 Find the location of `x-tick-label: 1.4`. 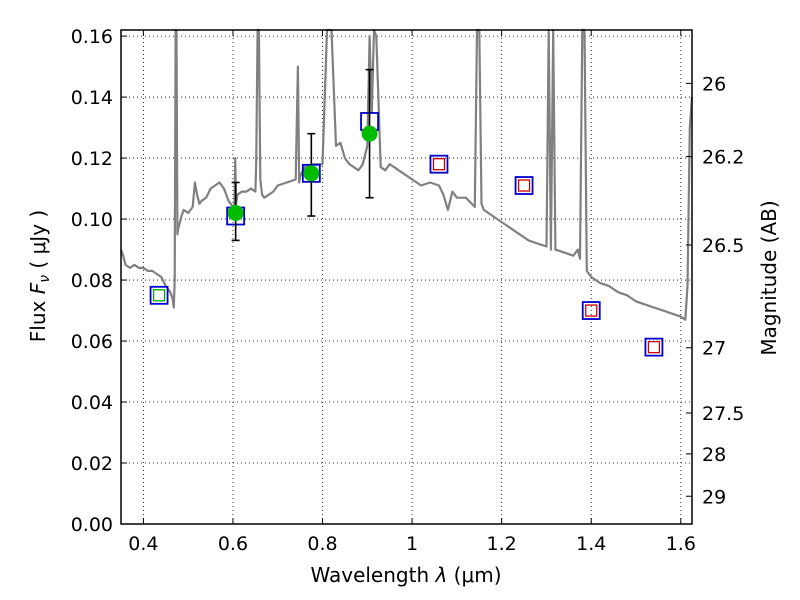

x-tick-label: 1.4 is located at coordinates (591, 544).